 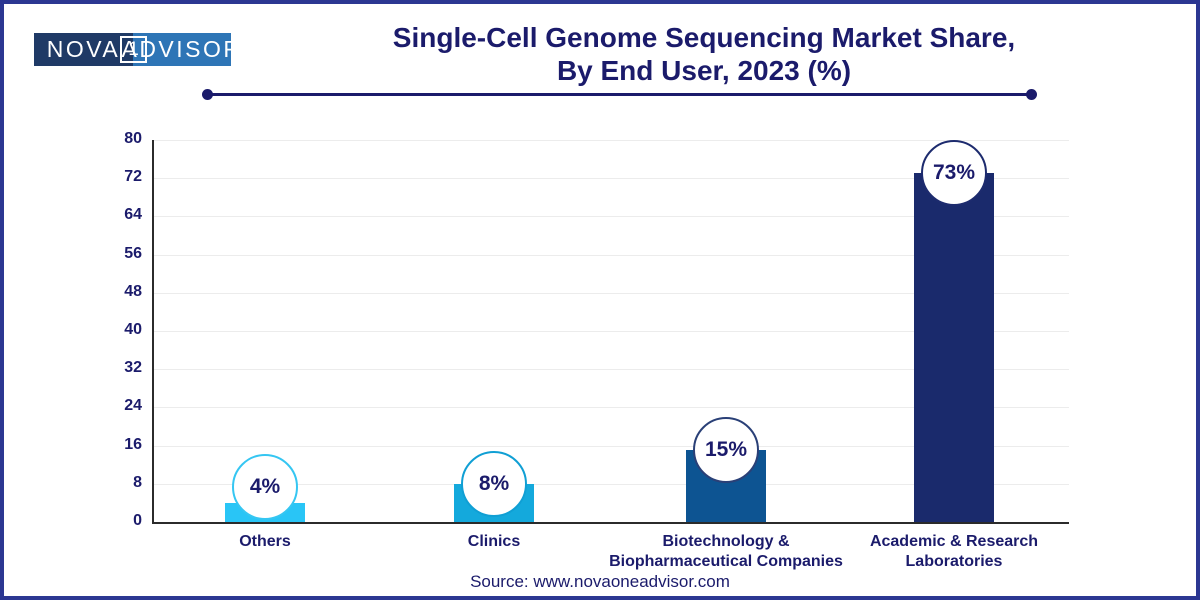 I want to click on logo-text-left: NOVA, so click(x=83, y=49).